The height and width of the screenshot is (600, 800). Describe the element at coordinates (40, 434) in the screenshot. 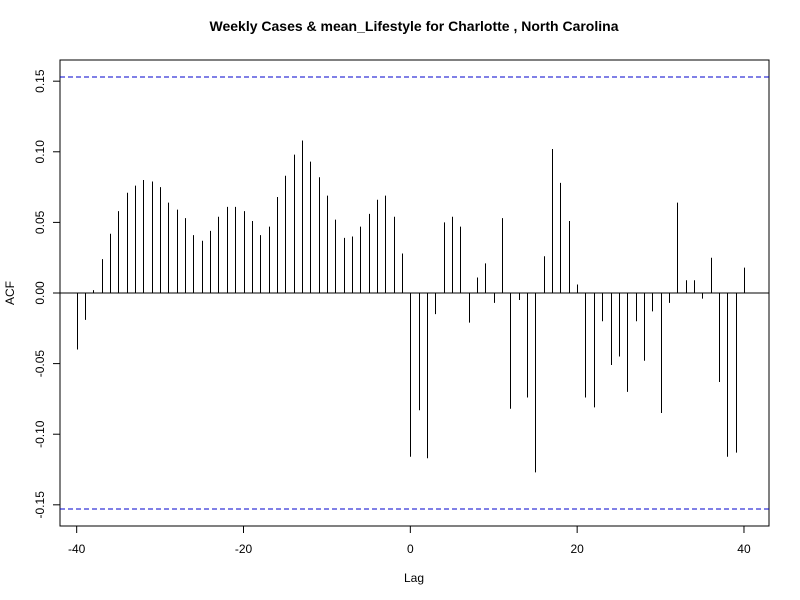

I see `y-tick-label: -0.10` at that location.